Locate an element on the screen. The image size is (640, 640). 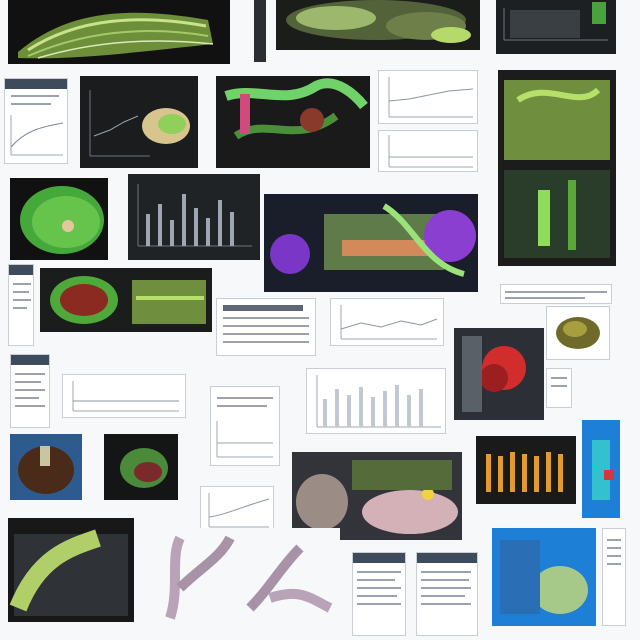
blue-volume-panel-vertical is located at coordinates (601, 469).